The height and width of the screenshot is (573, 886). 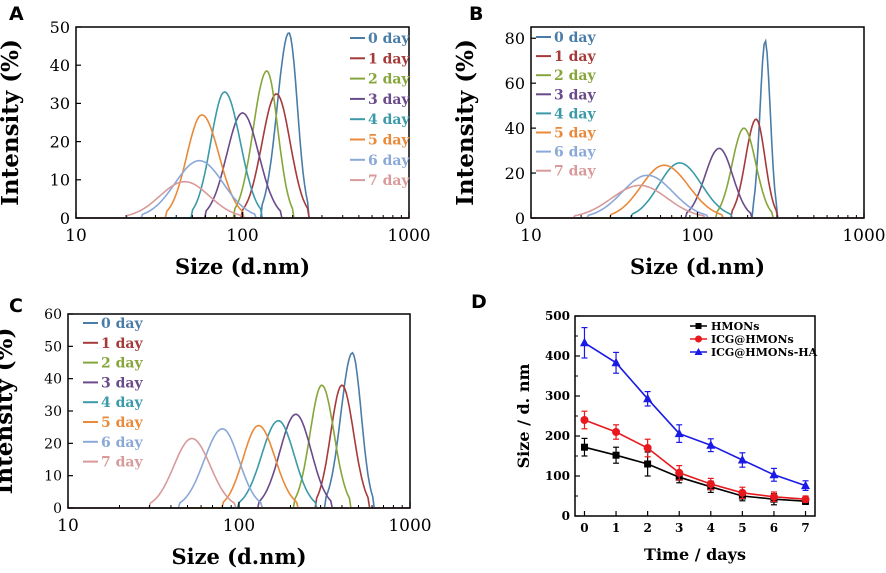 I want to click on legend-label: ICG@HMONs, so click(x=752, y=339).